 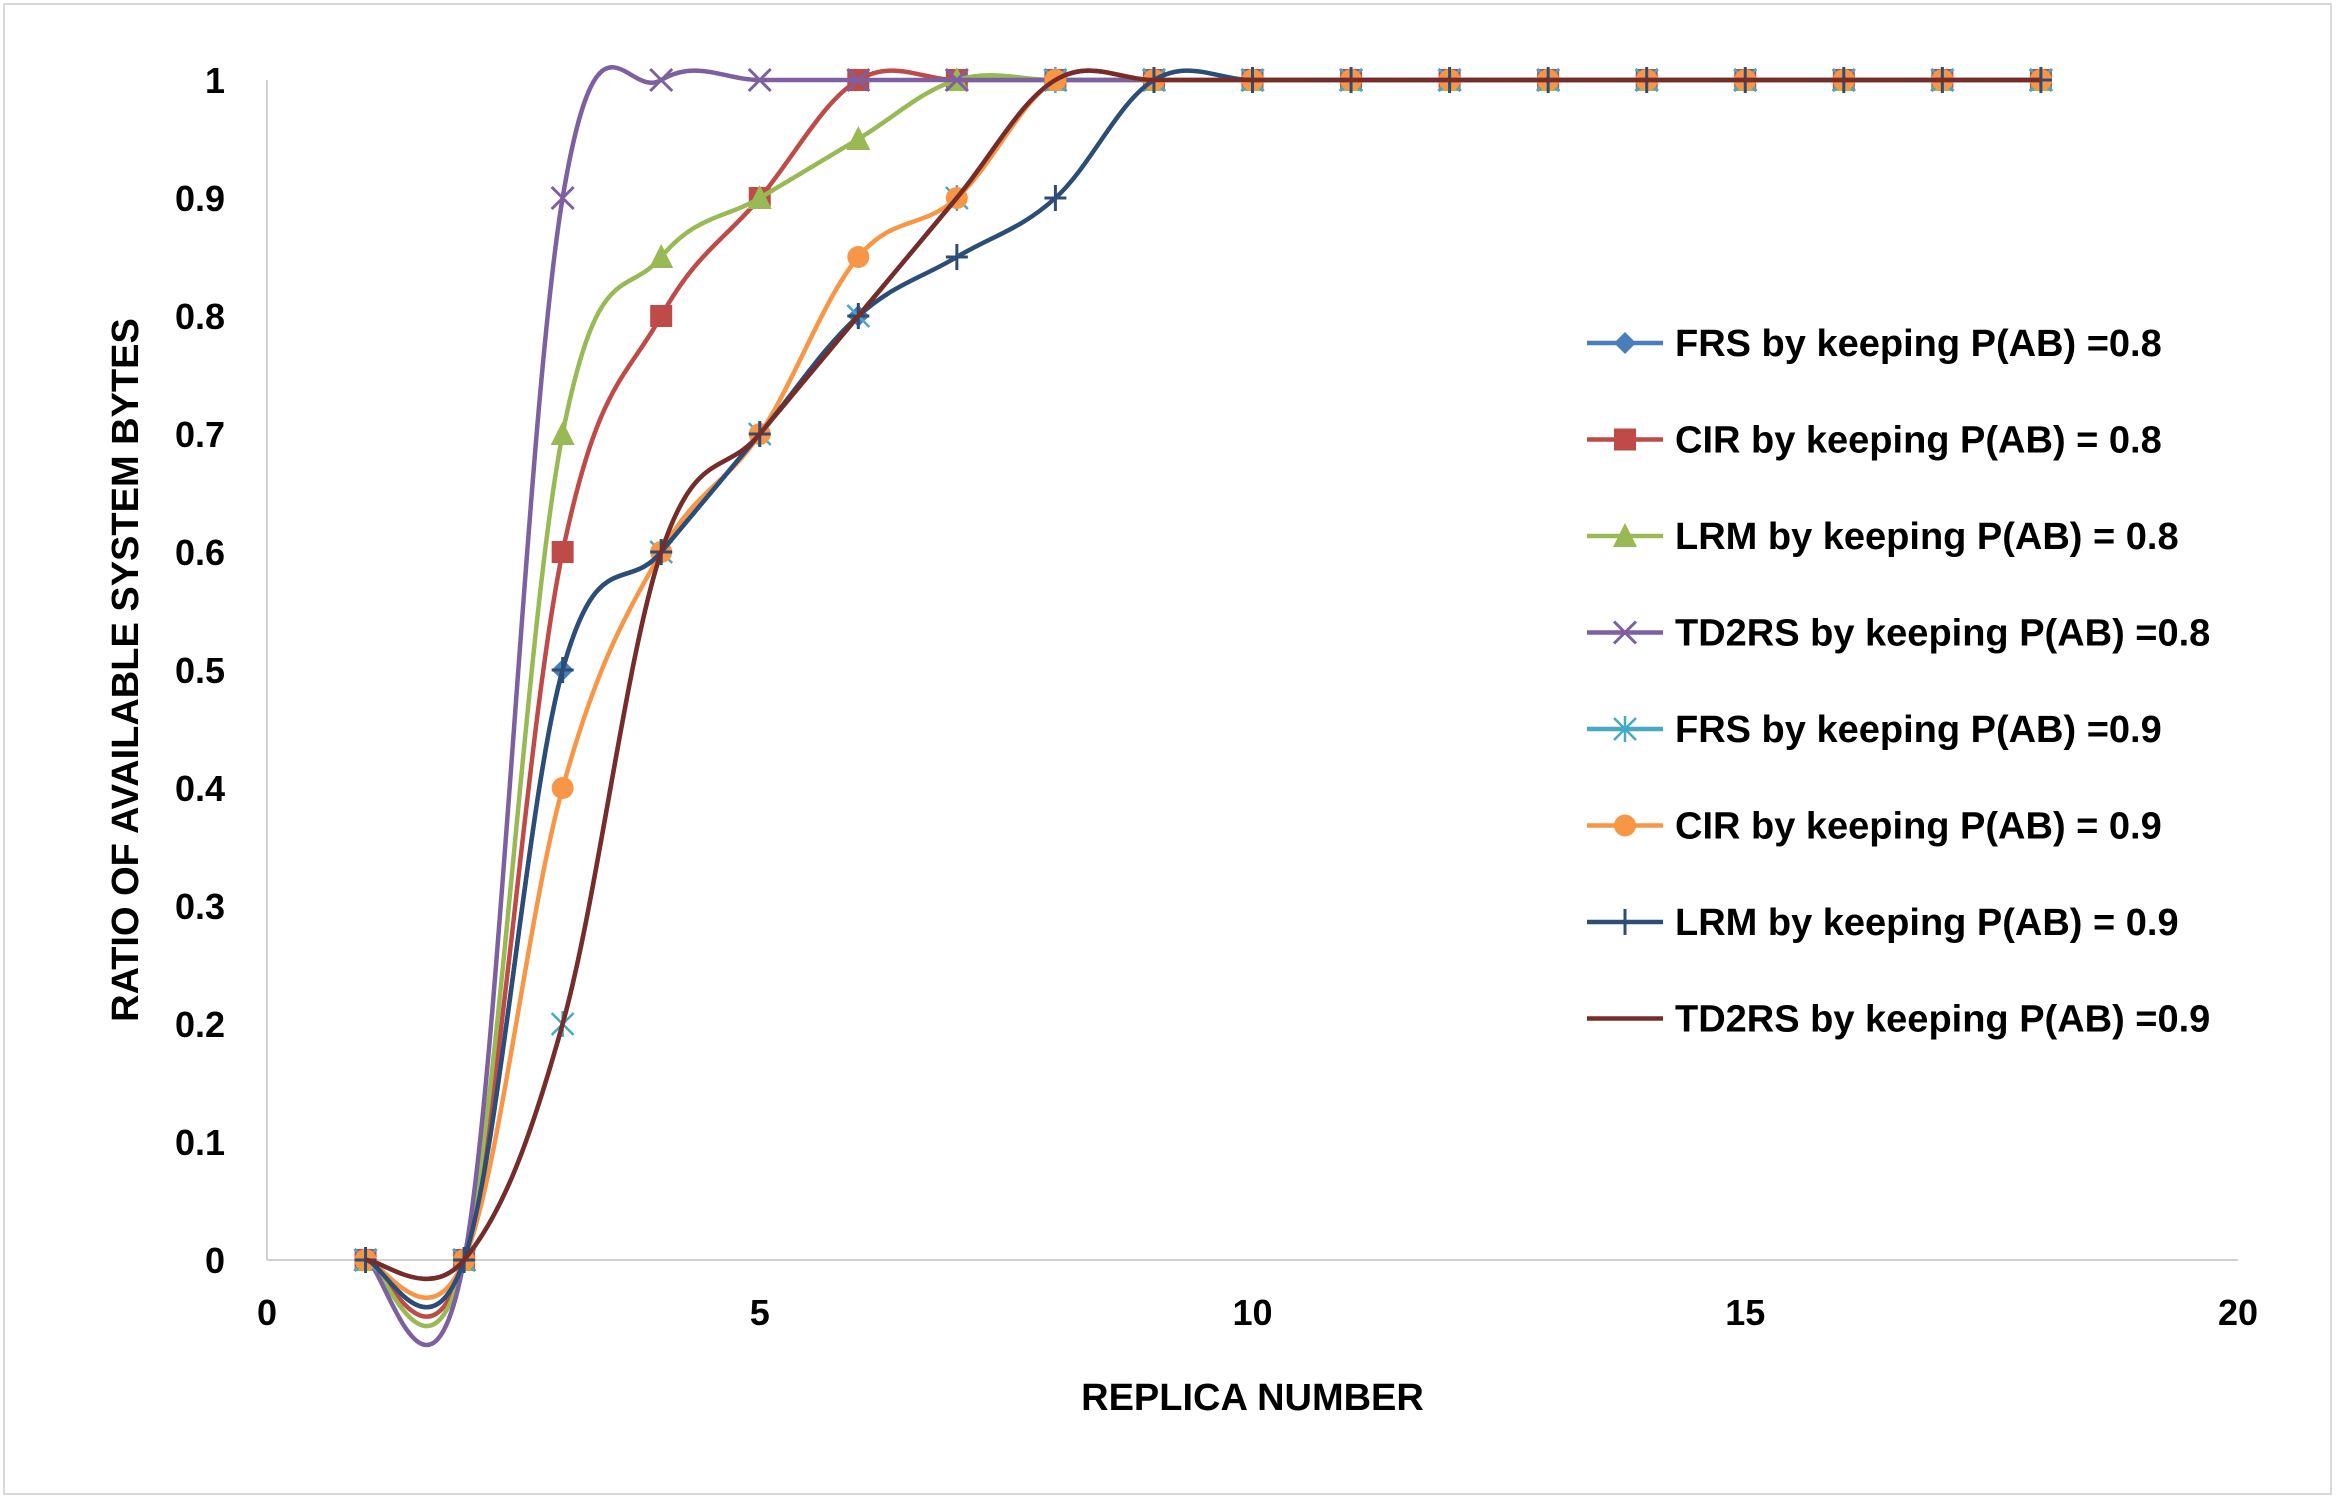 I want to click on legend-label: CIR by keeping P(AB) = 0.8, so click(x=1918, y=441).